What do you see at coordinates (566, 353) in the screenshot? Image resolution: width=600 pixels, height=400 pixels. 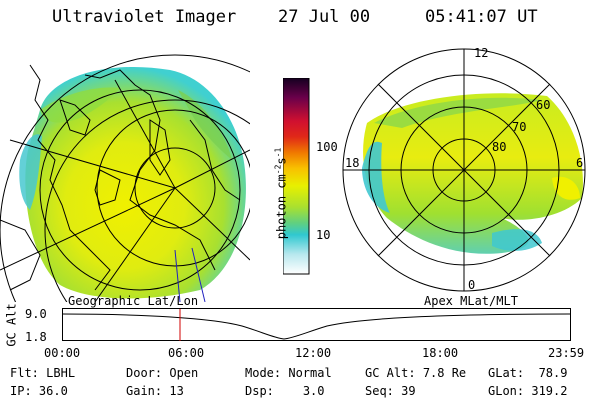 I see `xtick-2359: 23:59` at bounding box center [566, 353].